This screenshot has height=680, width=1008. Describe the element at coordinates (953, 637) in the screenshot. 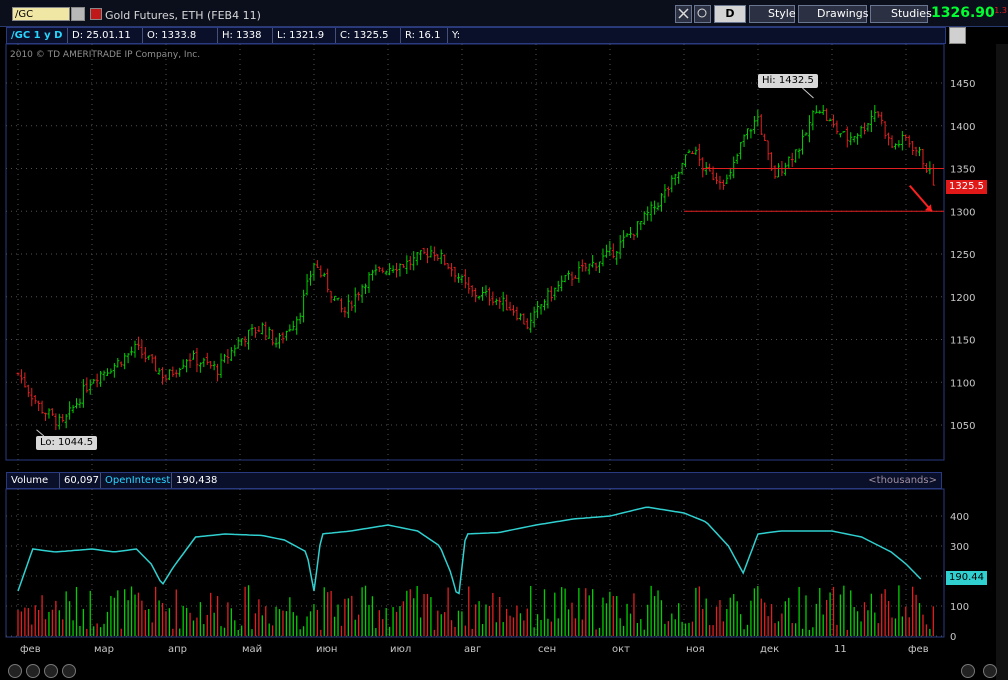

I see `volume-tick-label: 0` at that location.